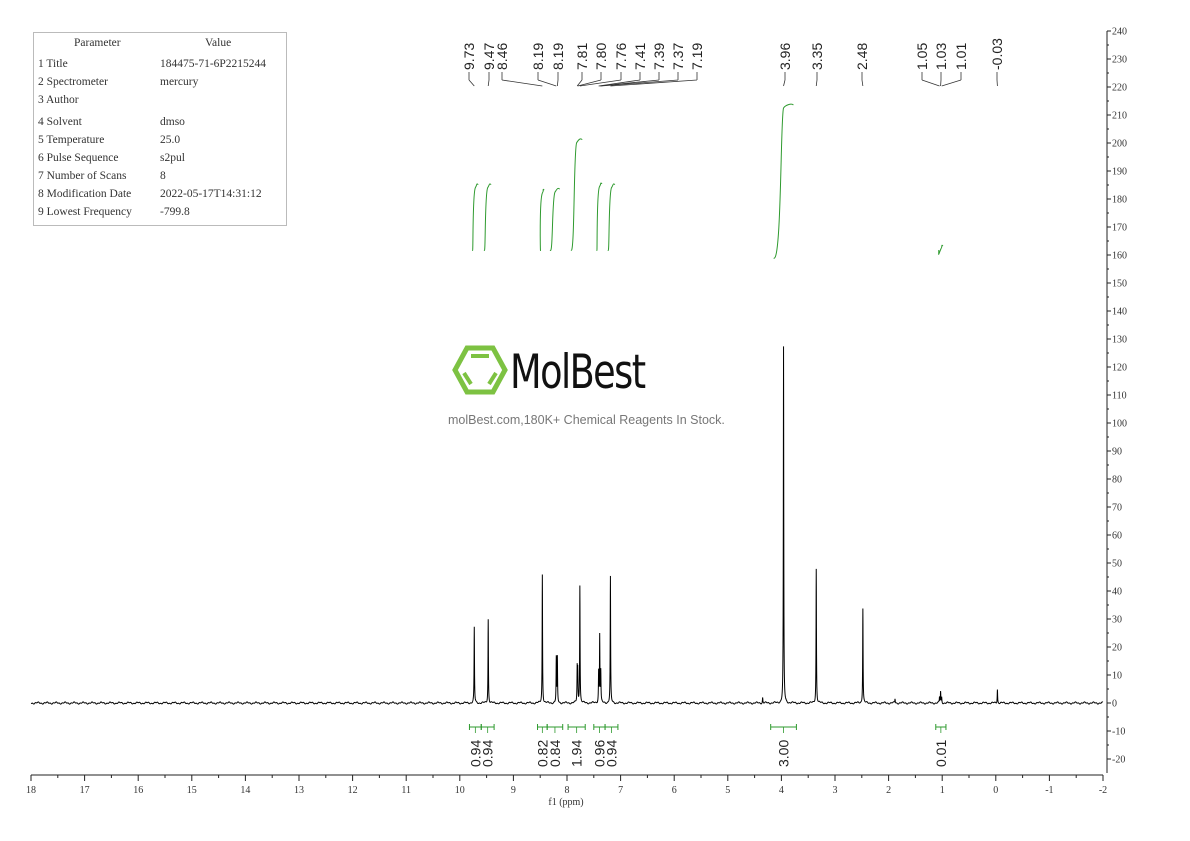  I want to click on y-tick-label: 150, so click(1119, 284).